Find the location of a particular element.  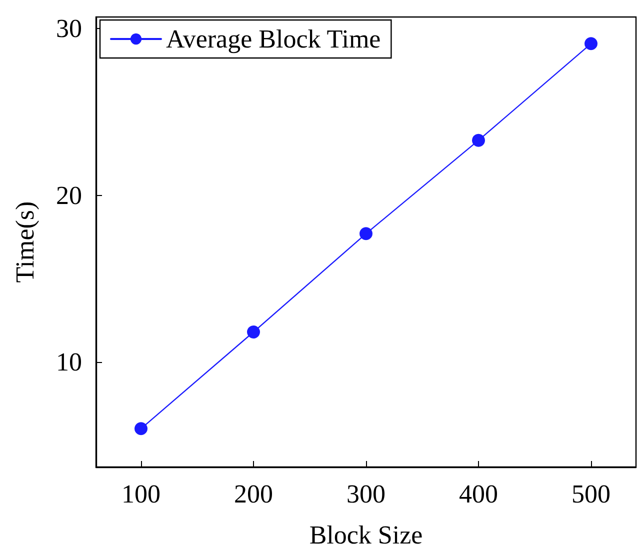

y-tick-label: 30 is located at coordinates (69, 29).